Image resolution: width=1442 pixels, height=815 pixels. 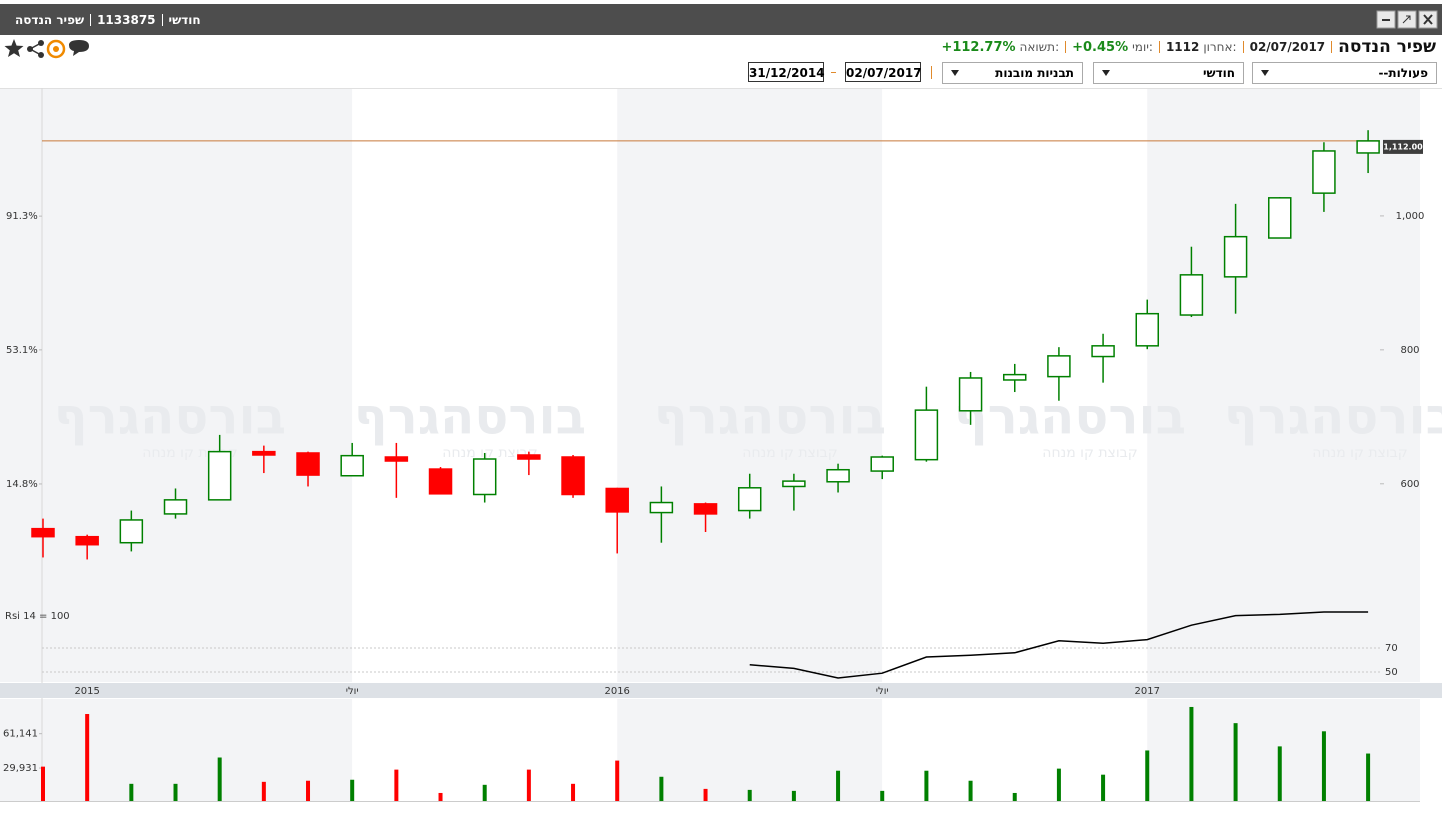 What do you see at coordinates (1410, 216) in the screenshot?
I see `y-tick-label: 1,000` at bounding box center [1410, 216].